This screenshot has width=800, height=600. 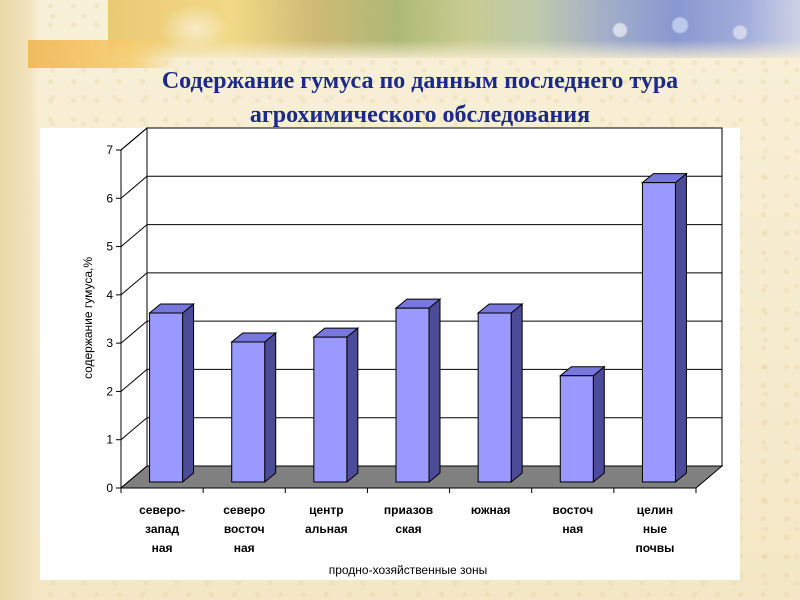 What do you see at coordinates (109, 247) in the screenshot?
I see `y-tick-label: 5` at bounding box center [109, 247].